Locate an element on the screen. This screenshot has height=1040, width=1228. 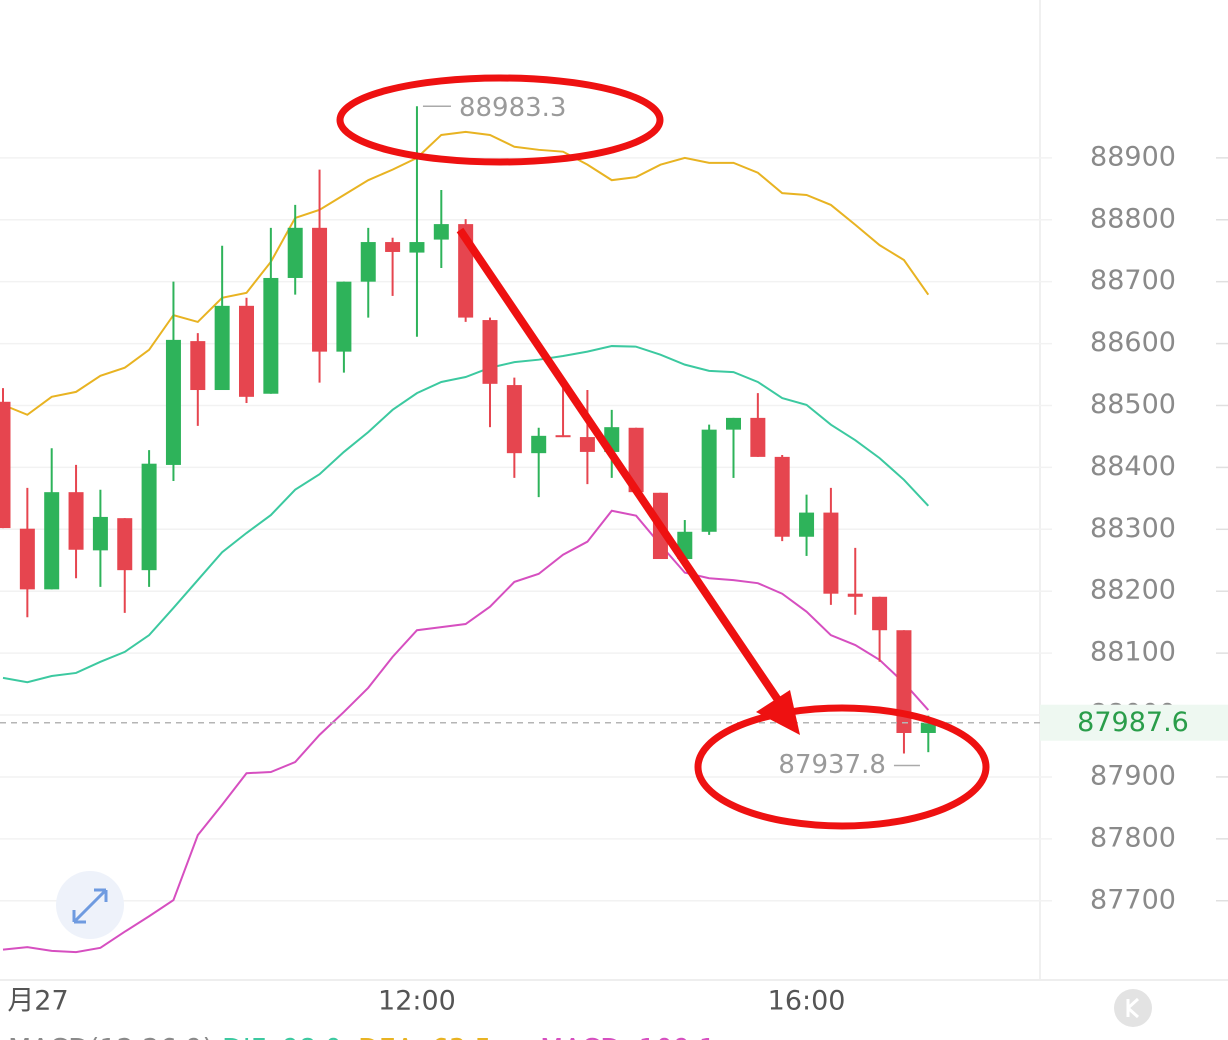
y-tick-label: 88800 is located at coordinates (1133, 218).